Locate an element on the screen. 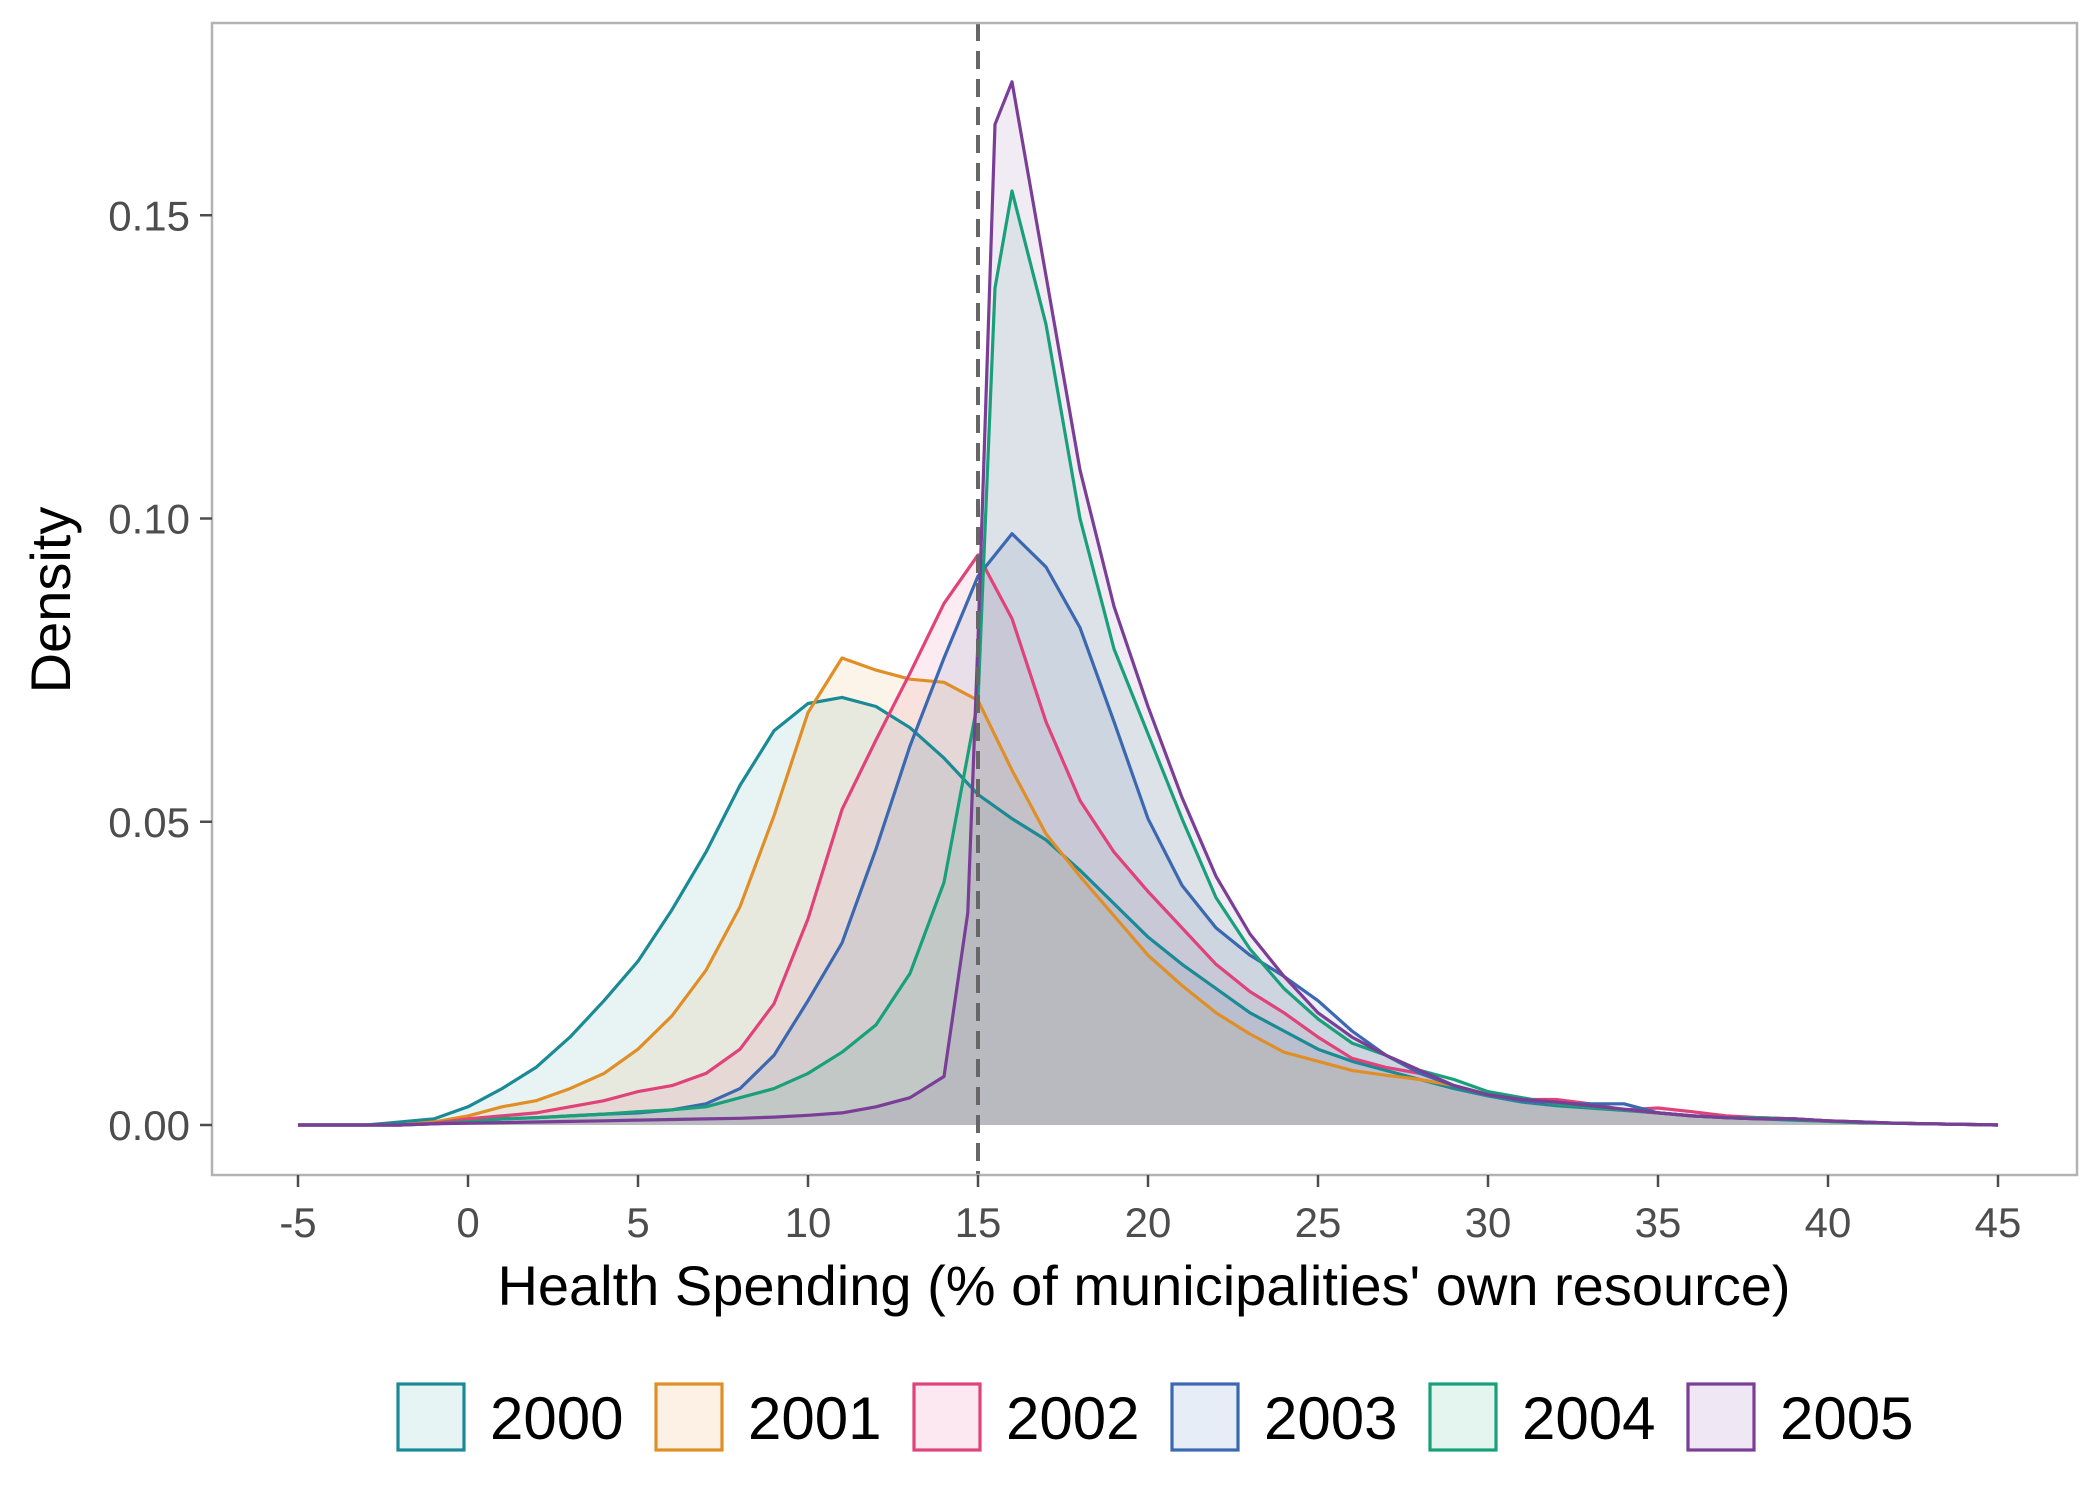  x-tick-label: 5 is located at coordinates (637, 1222).